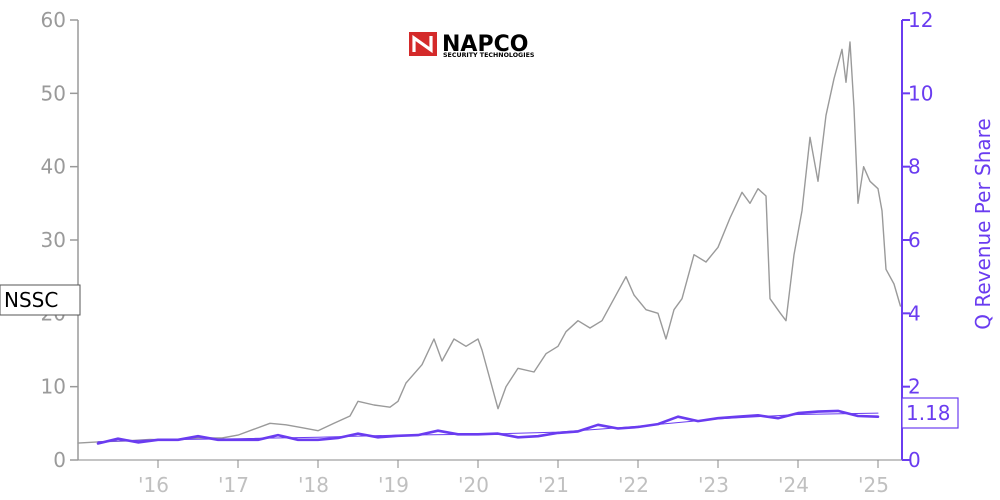  Describe the element at coordinates (914, 460) in the screenshot. I see `right-tick-label: 0` at that location.